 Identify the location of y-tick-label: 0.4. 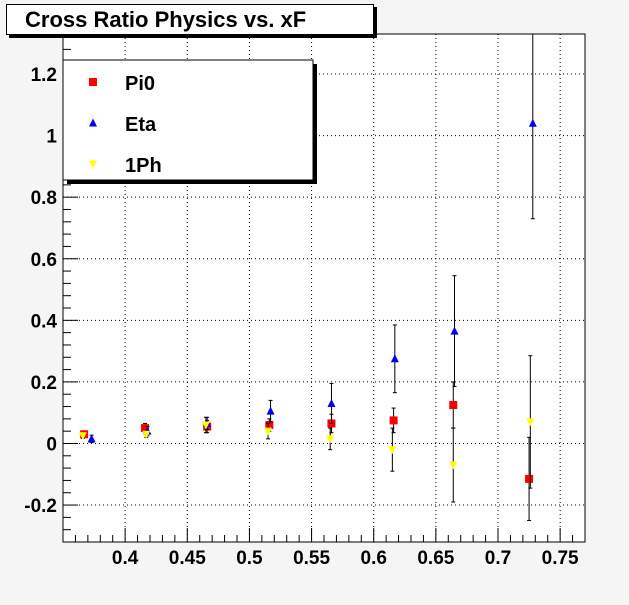
(44, 321).